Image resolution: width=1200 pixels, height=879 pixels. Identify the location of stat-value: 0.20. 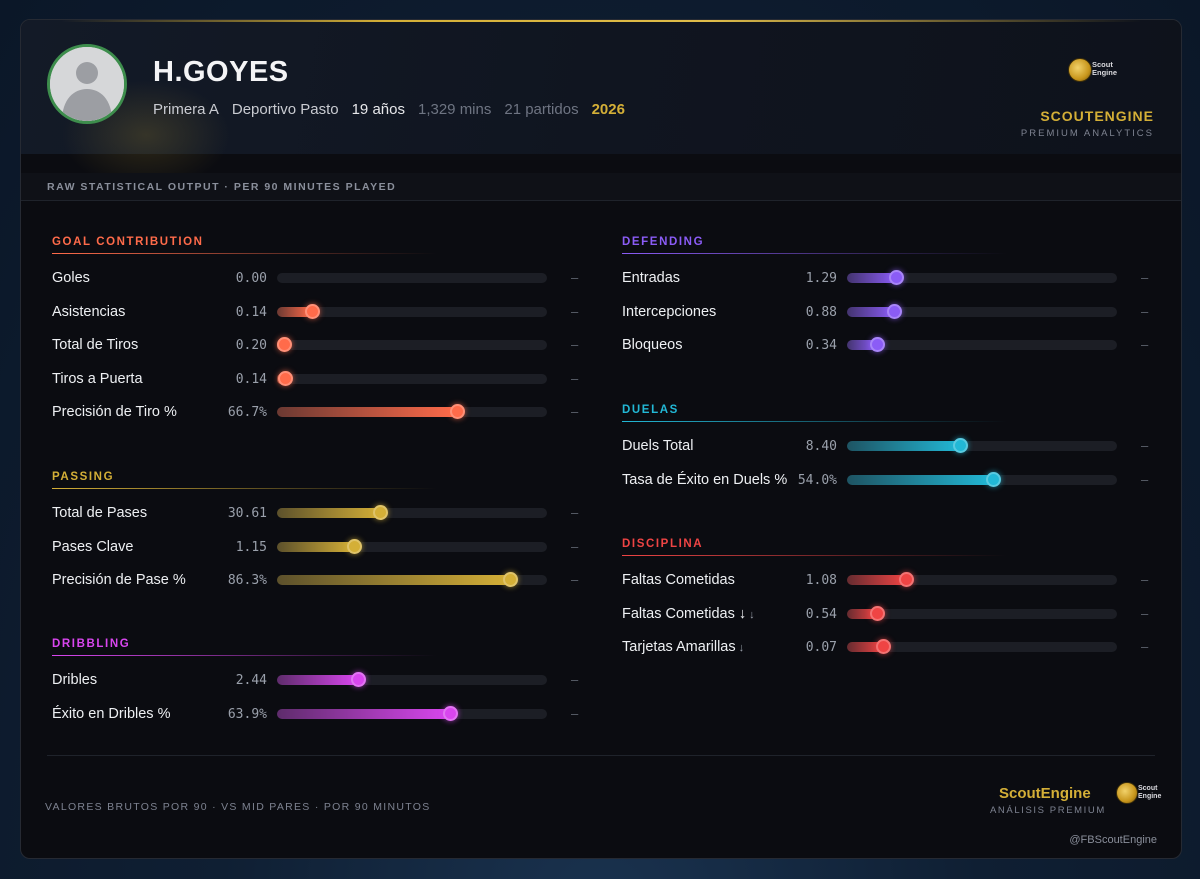
(251, 346).